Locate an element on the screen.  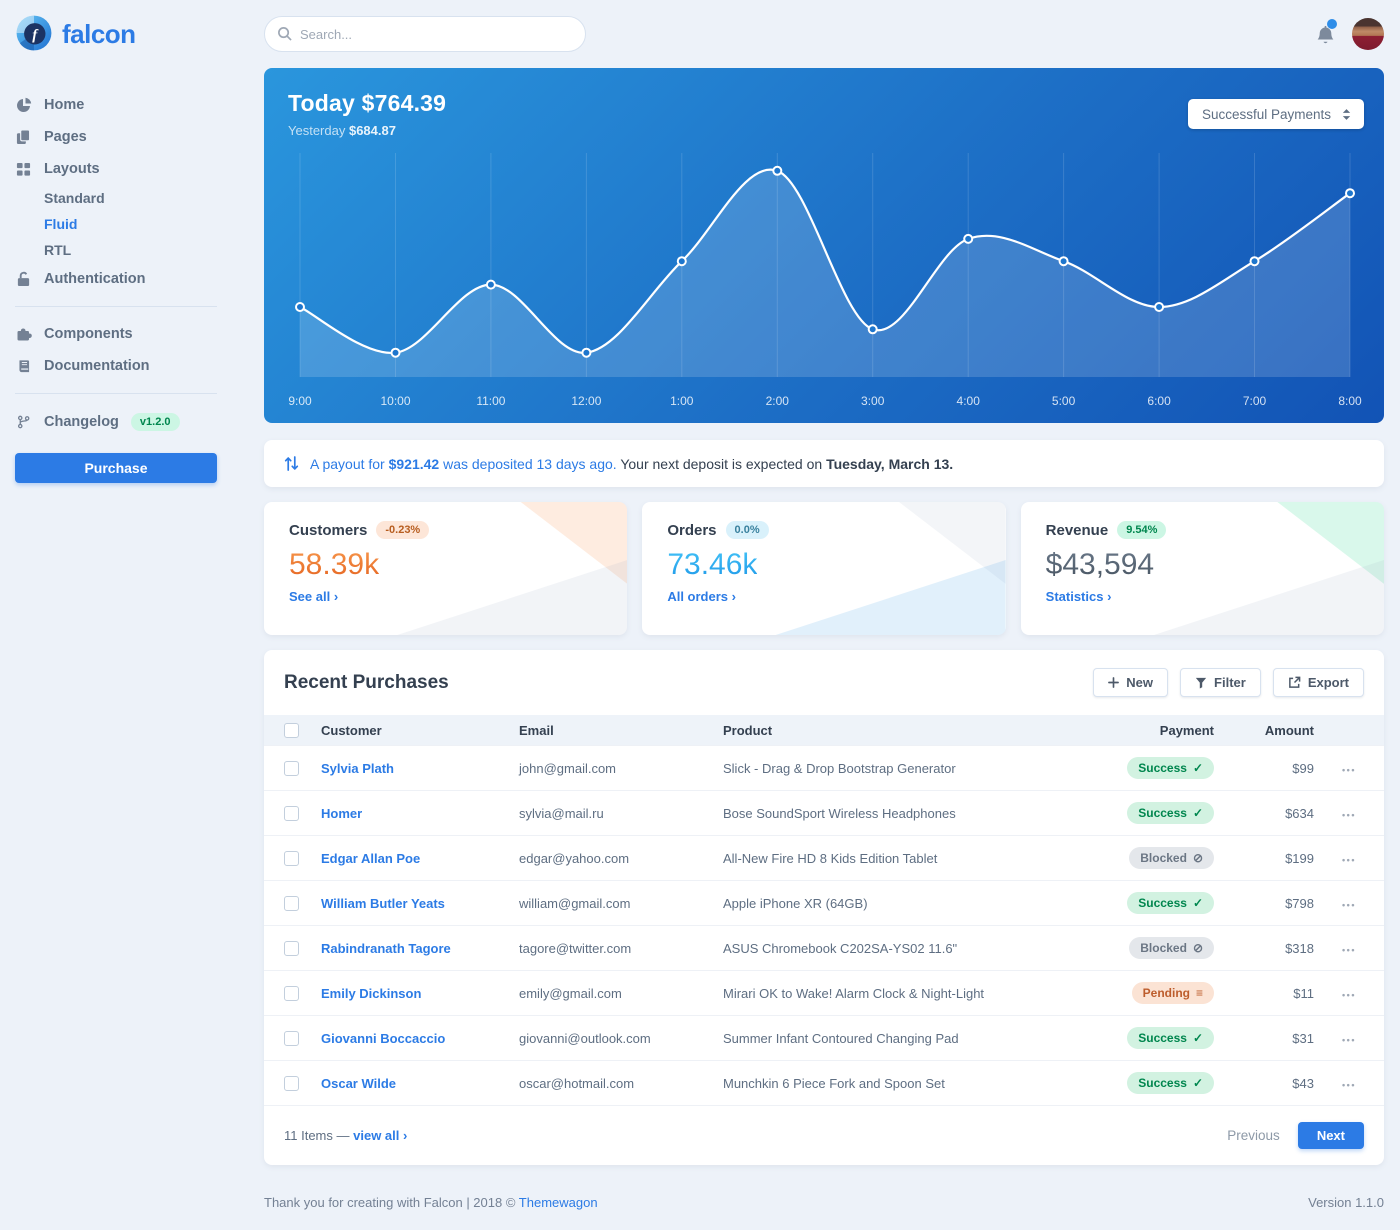
select-all-checkbox is located at coordinates (291, 730).